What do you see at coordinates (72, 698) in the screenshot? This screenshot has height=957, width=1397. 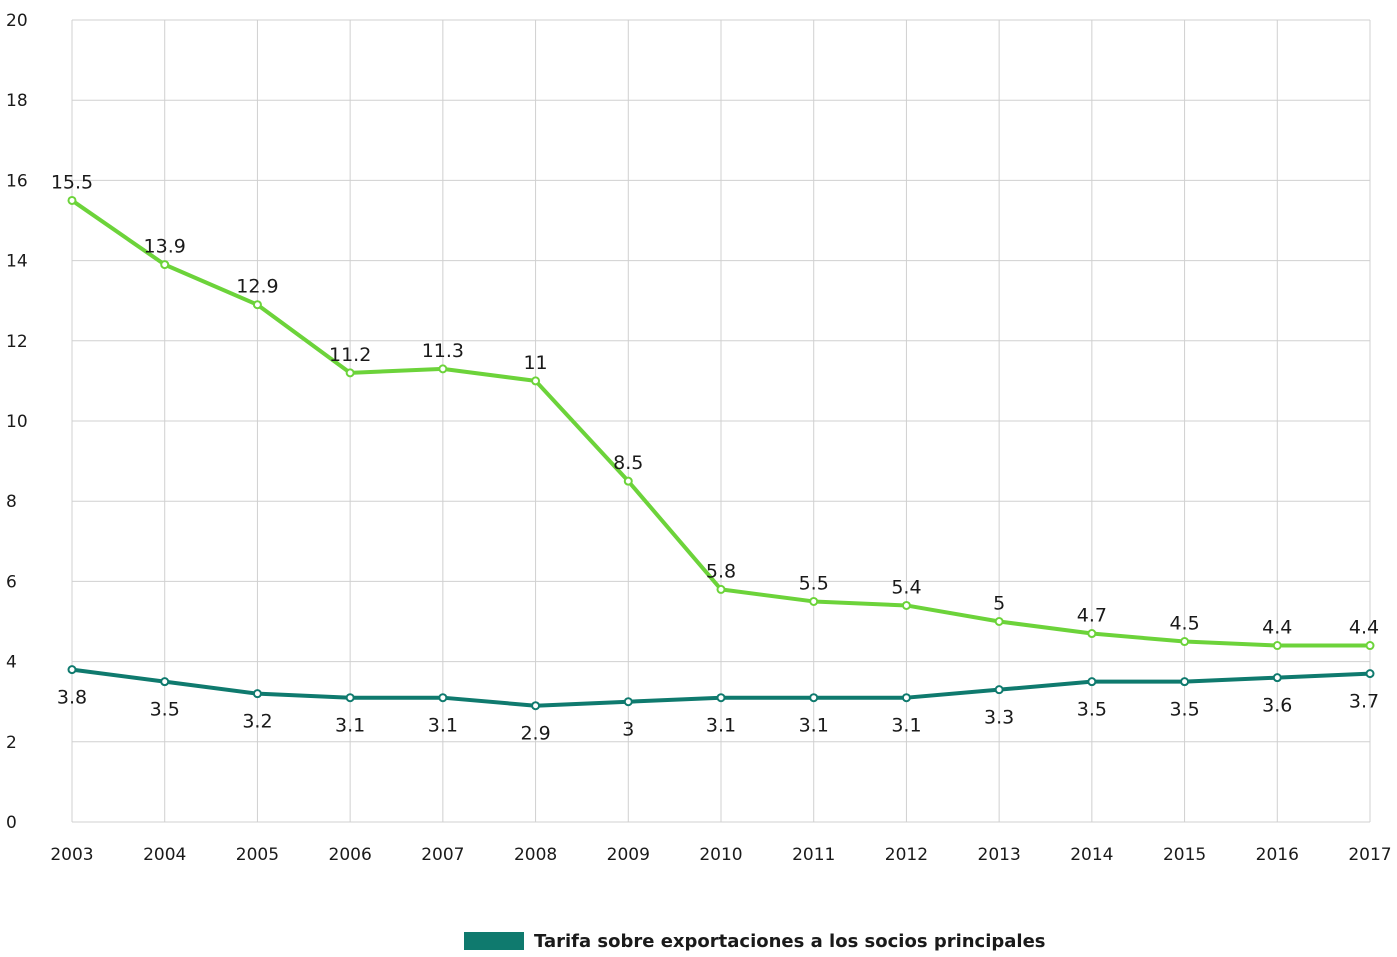 I see `data-label: 3.8` at bounding box center [72, 698].